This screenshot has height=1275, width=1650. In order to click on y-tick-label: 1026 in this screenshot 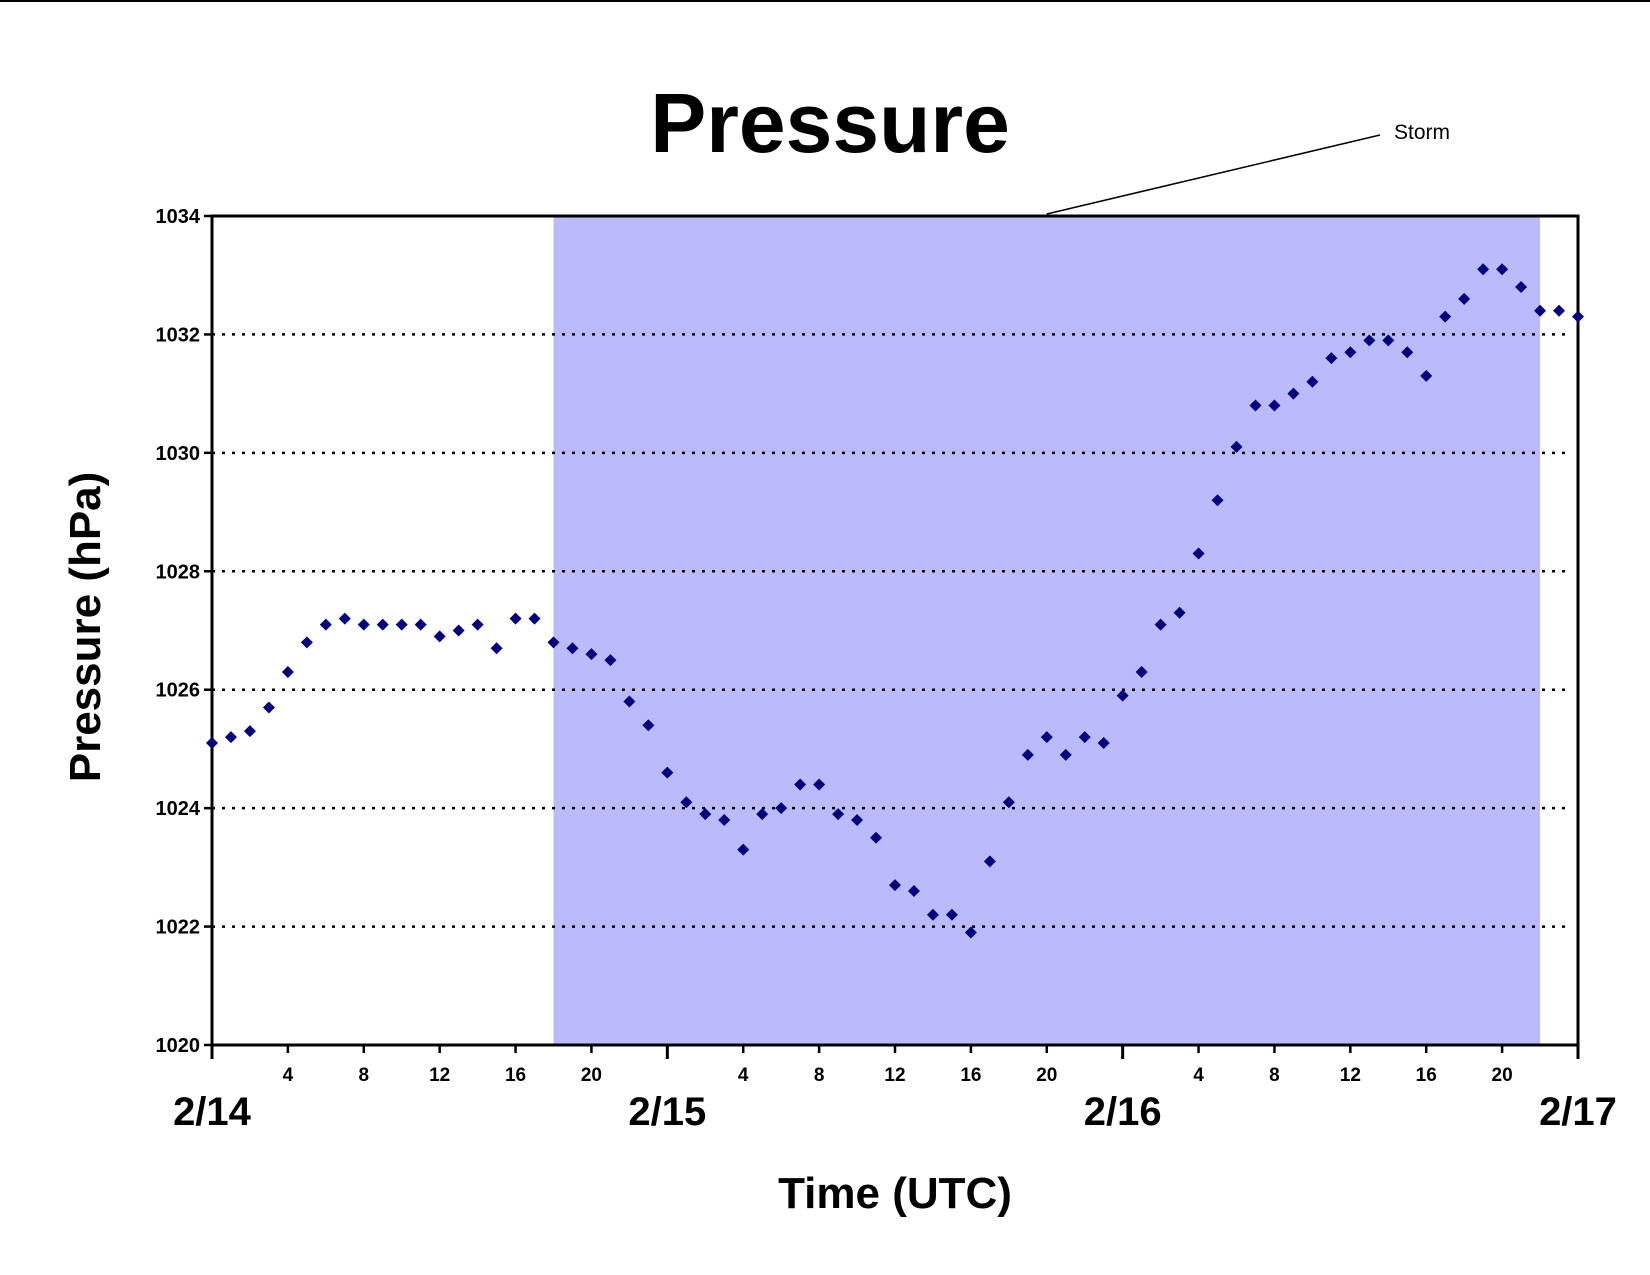, I will do `click(178, 691)`.